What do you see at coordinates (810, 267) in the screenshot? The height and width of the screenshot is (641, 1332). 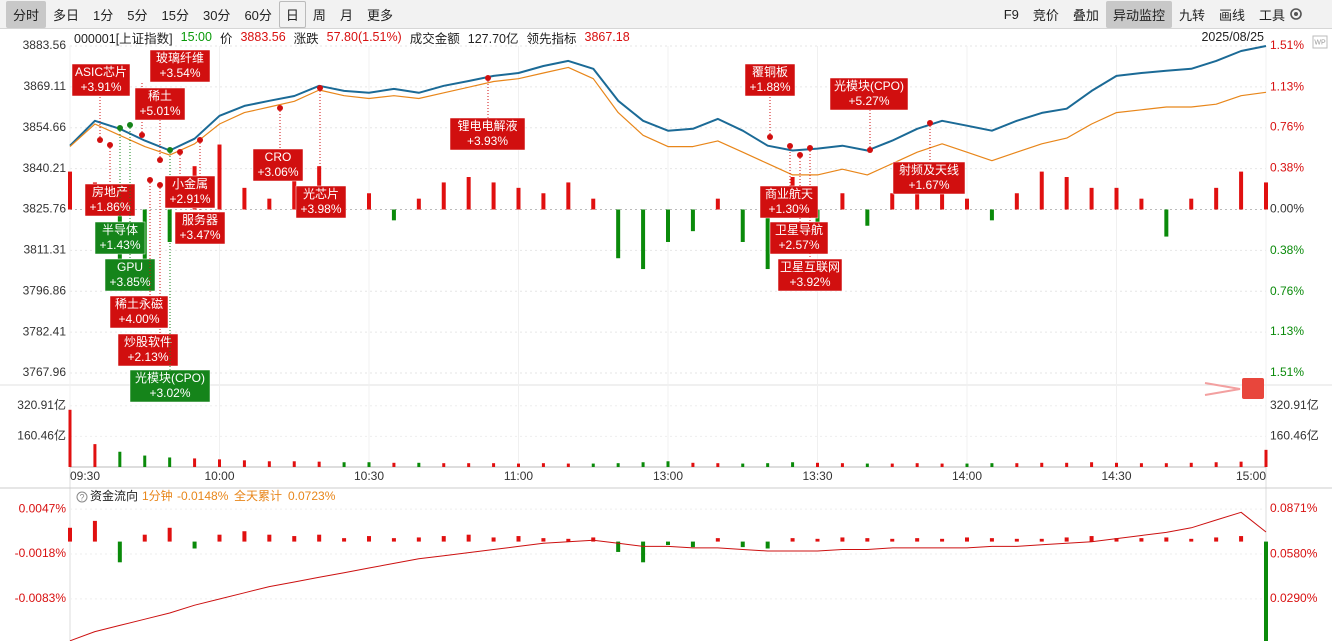 I see `annotation-label: 卫星互联网` at bounding box center [810, 267].